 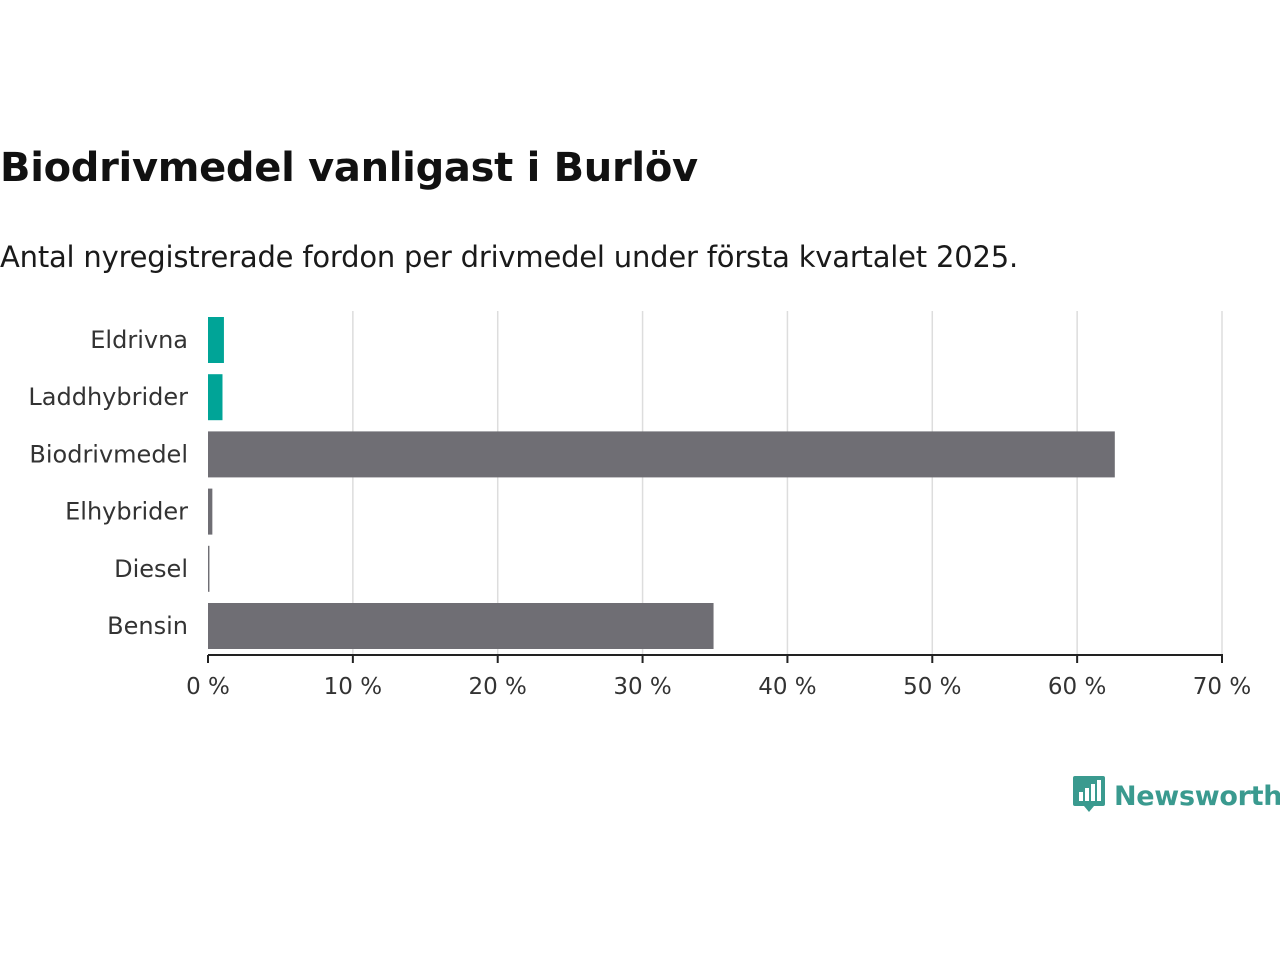 I want to click on bar-eldrivna, so click(x=216, y=340).